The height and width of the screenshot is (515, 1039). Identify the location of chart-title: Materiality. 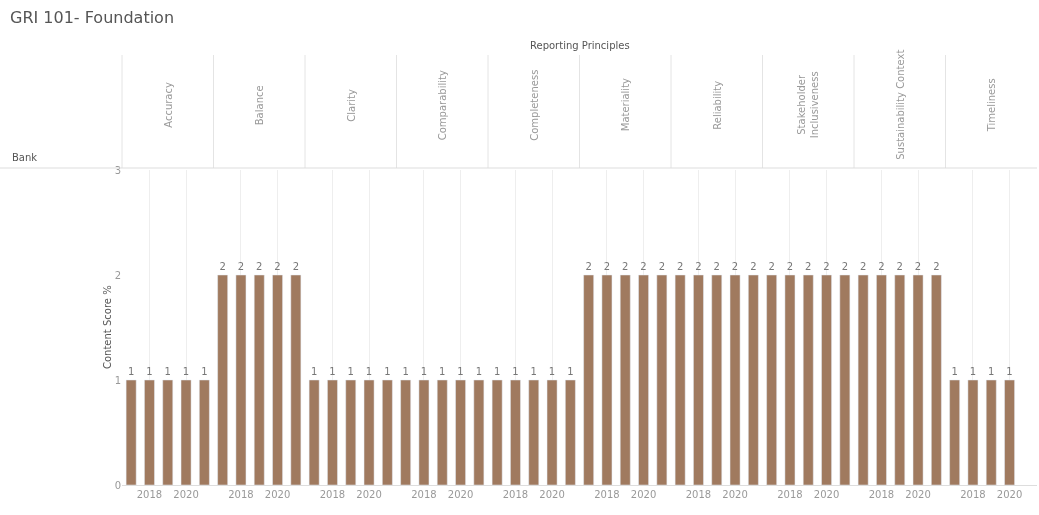
(626, 104).